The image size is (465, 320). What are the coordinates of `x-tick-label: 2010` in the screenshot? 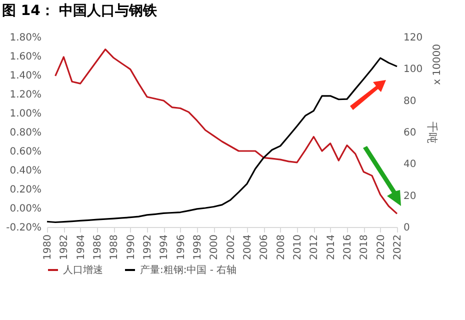 It's located at (298, 247).